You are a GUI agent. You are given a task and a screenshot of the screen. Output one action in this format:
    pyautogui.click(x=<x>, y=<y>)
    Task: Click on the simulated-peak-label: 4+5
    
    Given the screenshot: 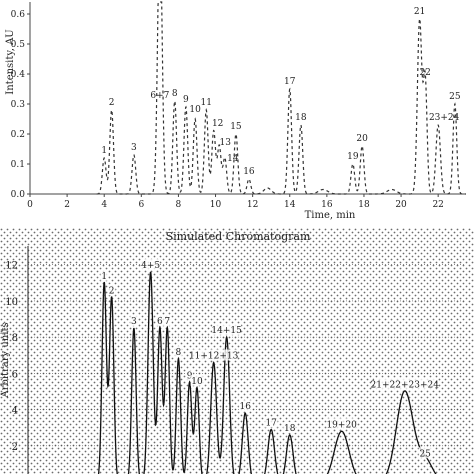 What is the action you would take?
    pyautogui.click(x=150, y=266)
    